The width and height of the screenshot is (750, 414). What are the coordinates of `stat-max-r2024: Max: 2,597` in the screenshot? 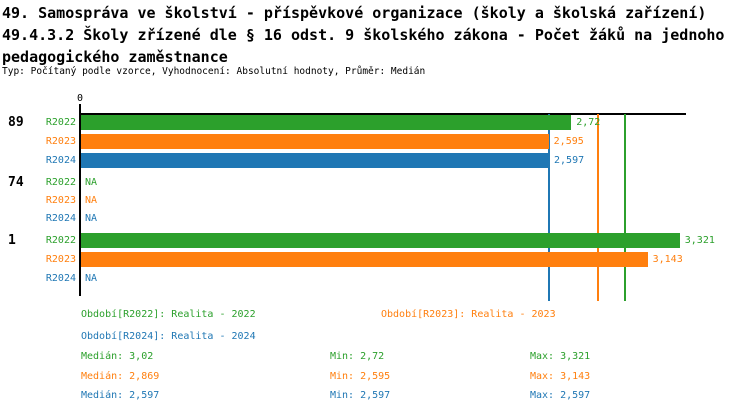 It's located at (560, 395).